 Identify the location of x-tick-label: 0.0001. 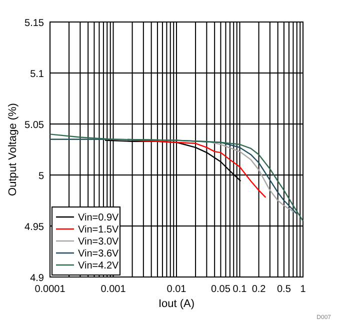
(50, 289).